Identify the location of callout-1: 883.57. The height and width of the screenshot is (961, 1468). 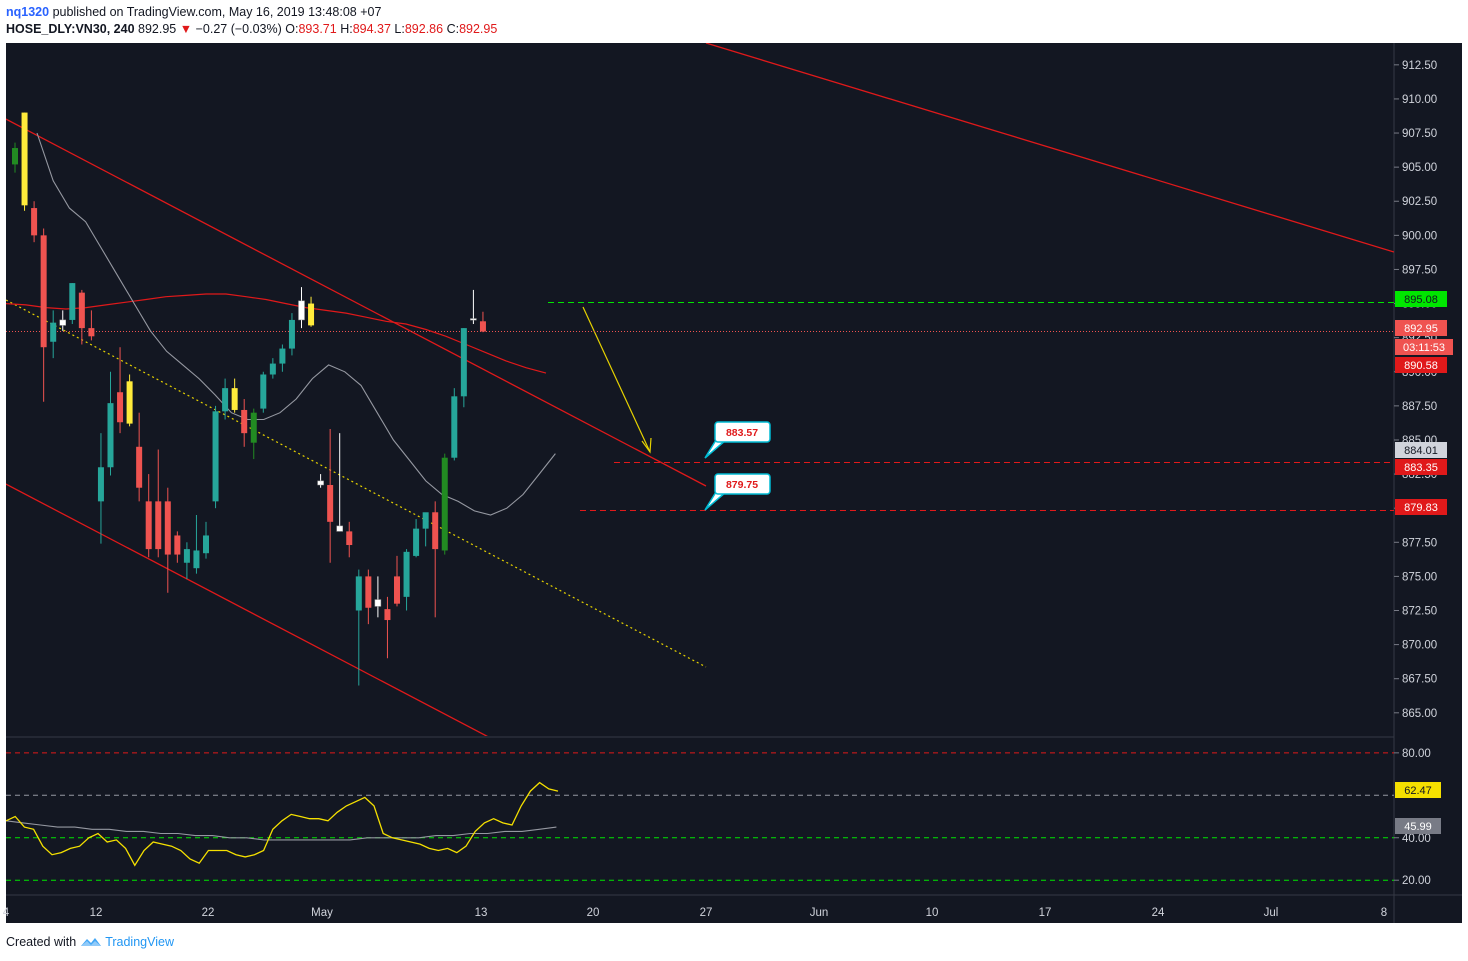
(737, 440).